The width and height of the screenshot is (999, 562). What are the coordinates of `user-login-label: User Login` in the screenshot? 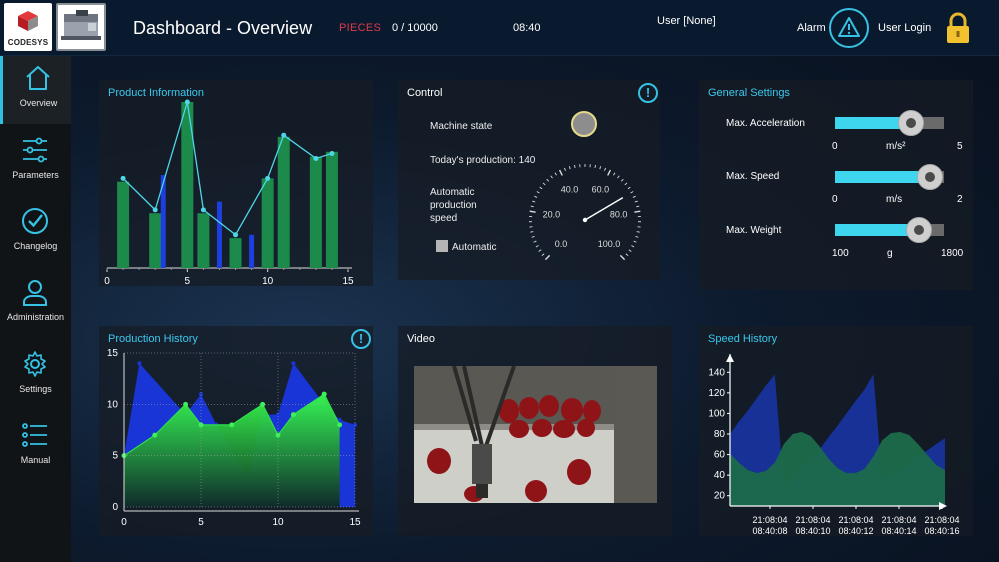 It's located at (905, 28).